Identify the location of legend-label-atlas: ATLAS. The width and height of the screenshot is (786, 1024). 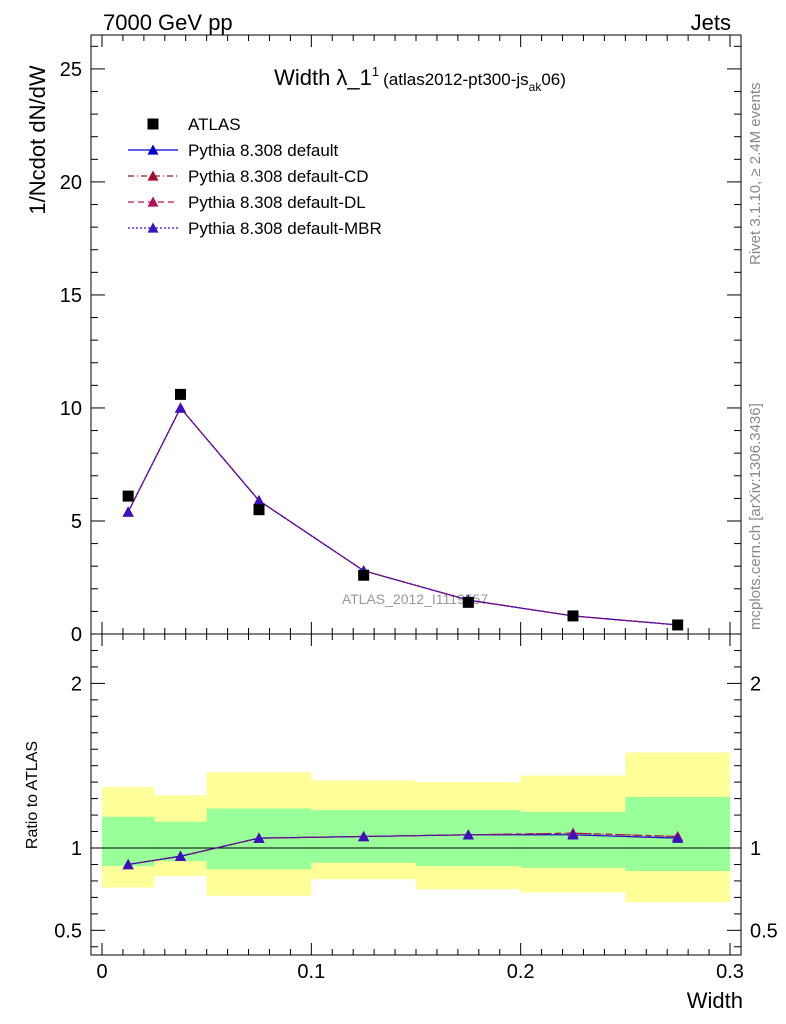
(214, 124).